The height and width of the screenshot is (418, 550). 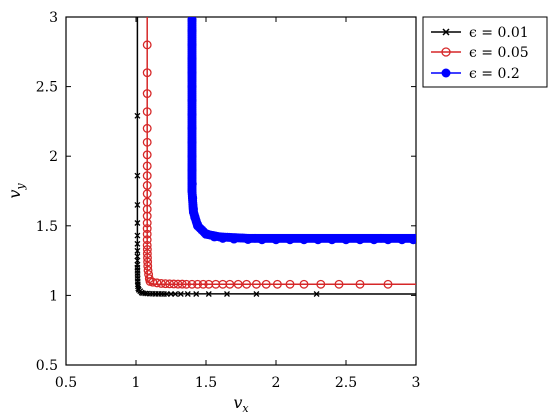 I want to click on x-tick-label: 1, so click(x=136, y=383).